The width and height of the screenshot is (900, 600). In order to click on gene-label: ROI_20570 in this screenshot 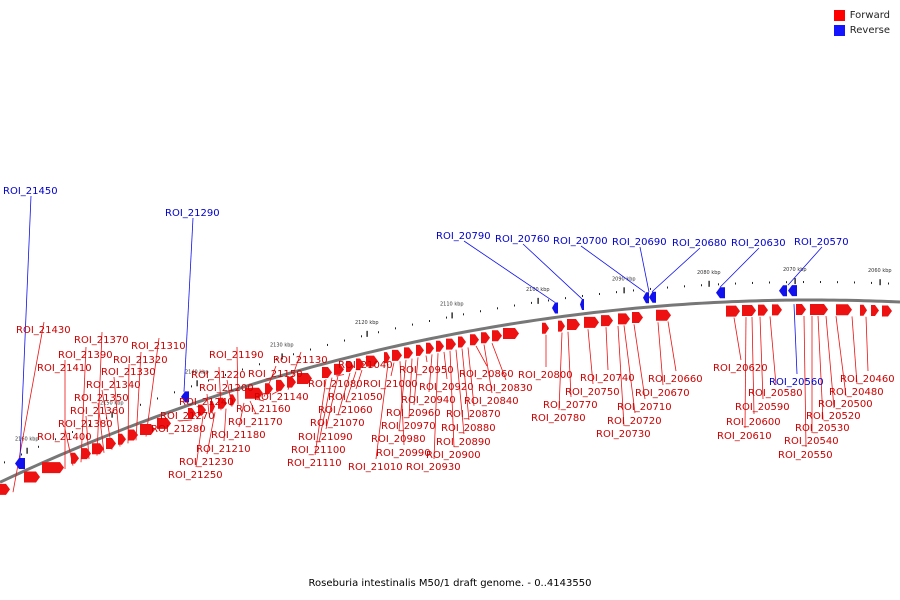, I will do `click(821, 242)`.